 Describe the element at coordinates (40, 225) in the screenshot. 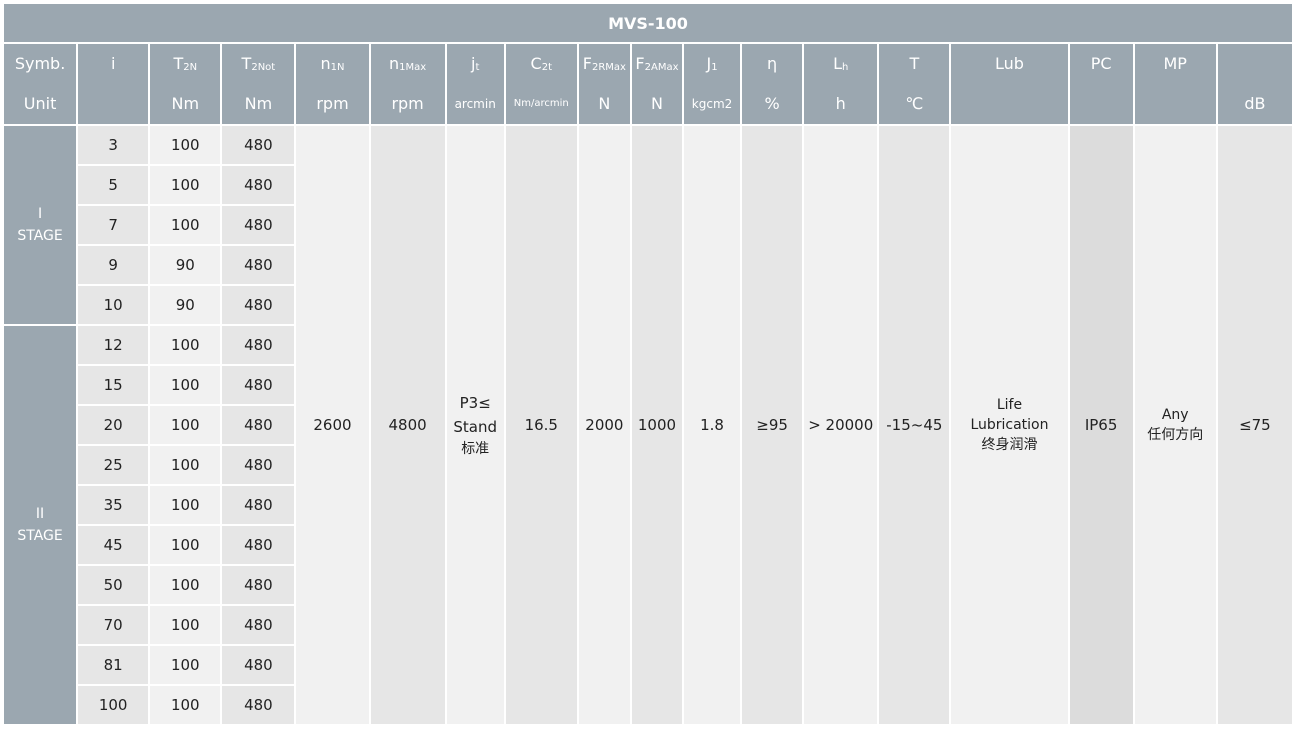

I see `stage-cell: I STAGE` at that location.